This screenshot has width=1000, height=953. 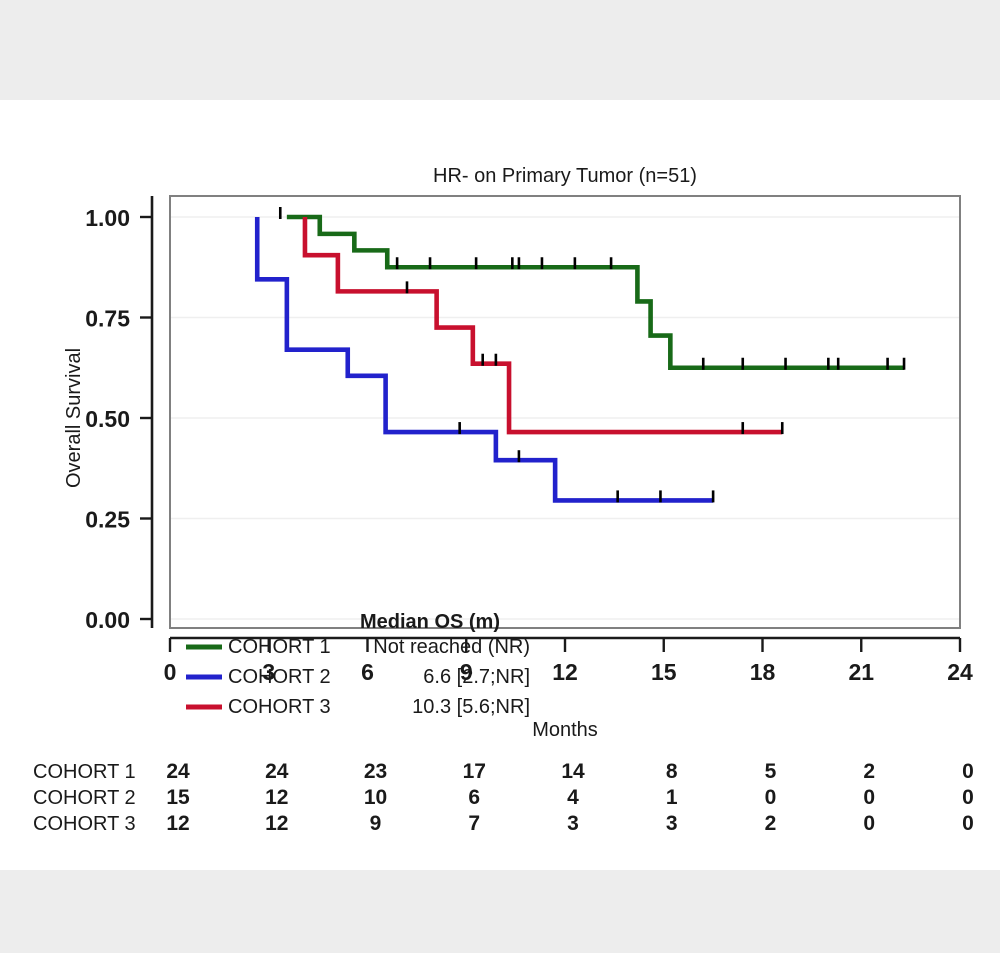 What do you see at coordinates (276, 797) in the screenshot?
I see `risk-value-2-2: 12` at bounding box center [276, 797].